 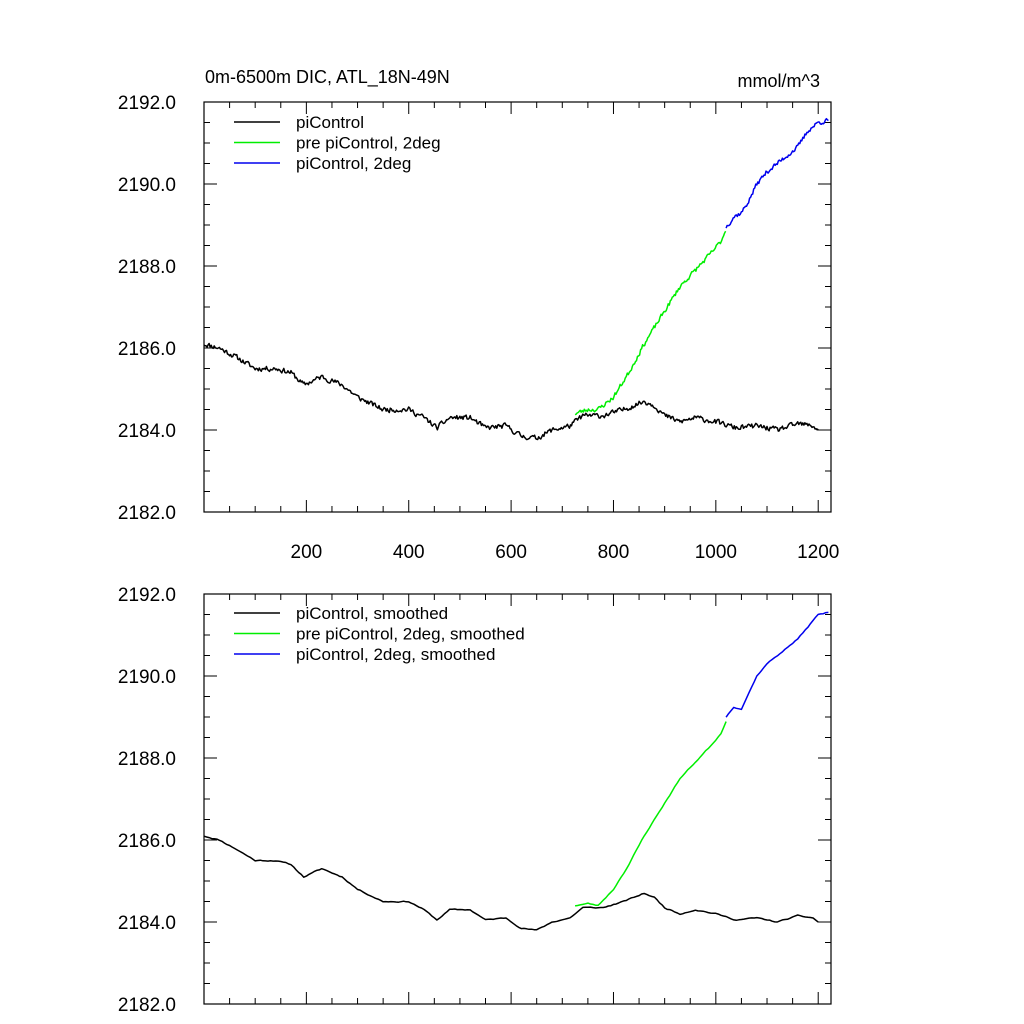 I want to click on top-x-tick-label: 200, so click(x=307, y=552).